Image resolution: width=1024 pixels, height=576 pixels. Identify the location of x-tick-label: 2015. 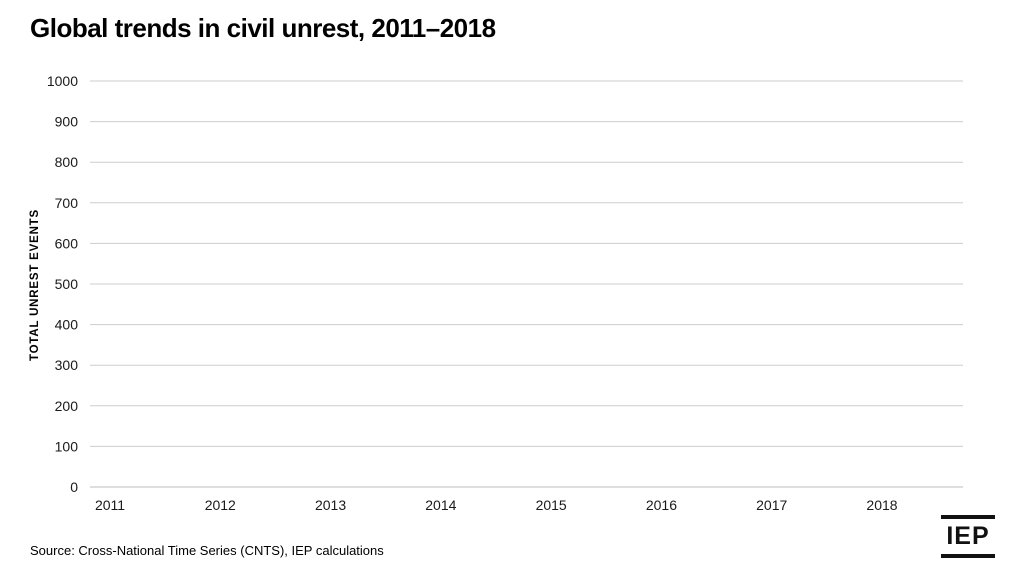
(551, 505).